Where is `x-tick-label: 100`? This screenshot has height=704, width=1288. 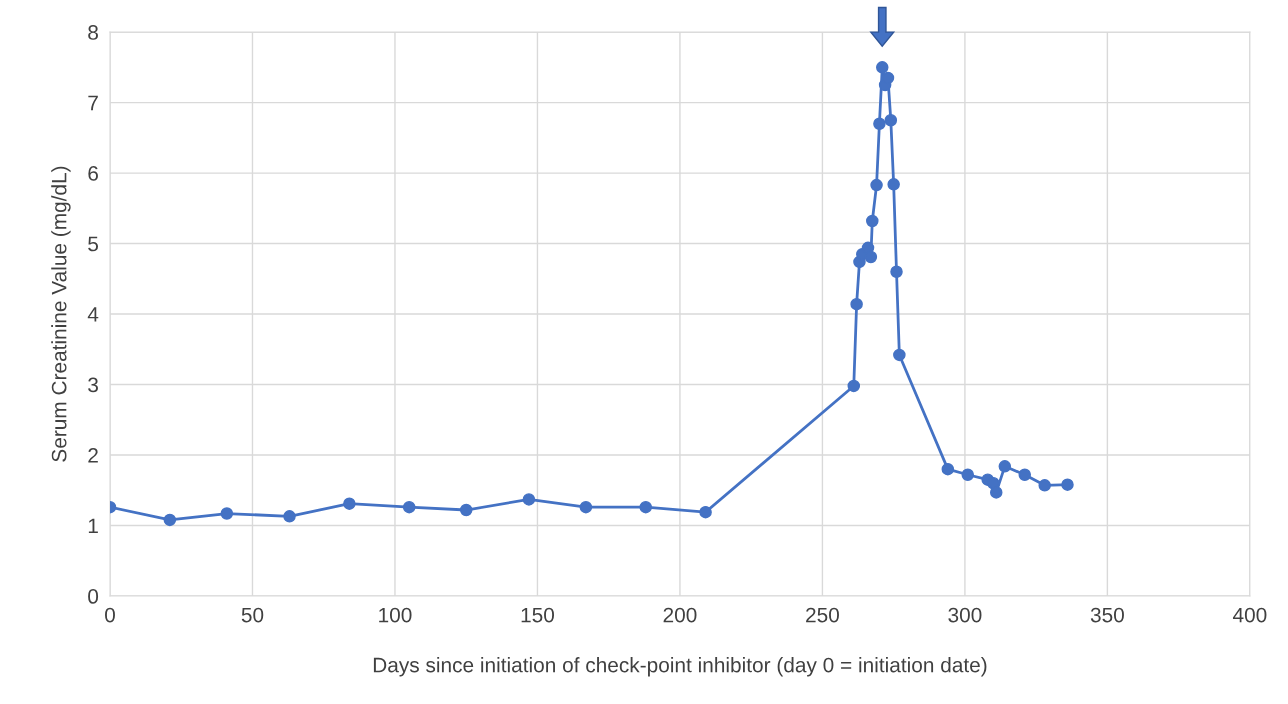
x-tick-label: 100 is located at coordinates (395, 615).